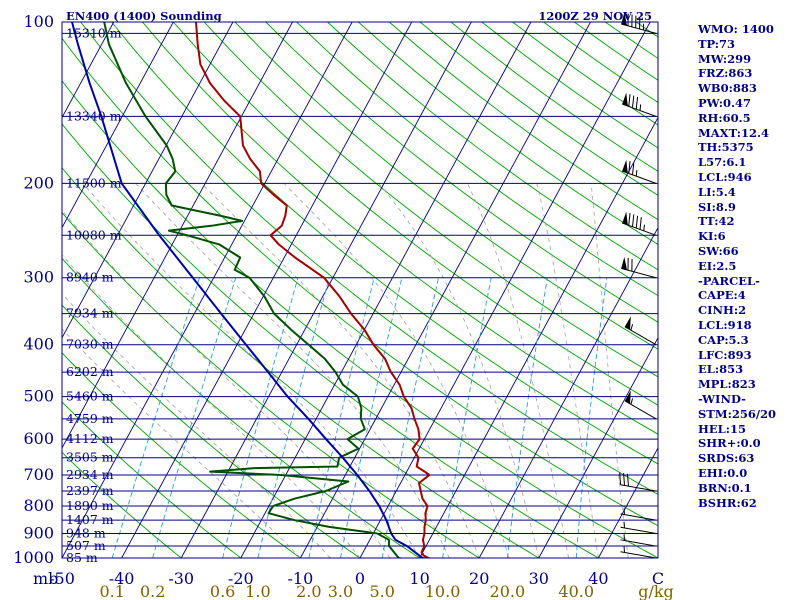  What do you see at coordinates (90, 277) in the screenshot?
I see `height-label: 8940 m` at bounding box center [90, 277].